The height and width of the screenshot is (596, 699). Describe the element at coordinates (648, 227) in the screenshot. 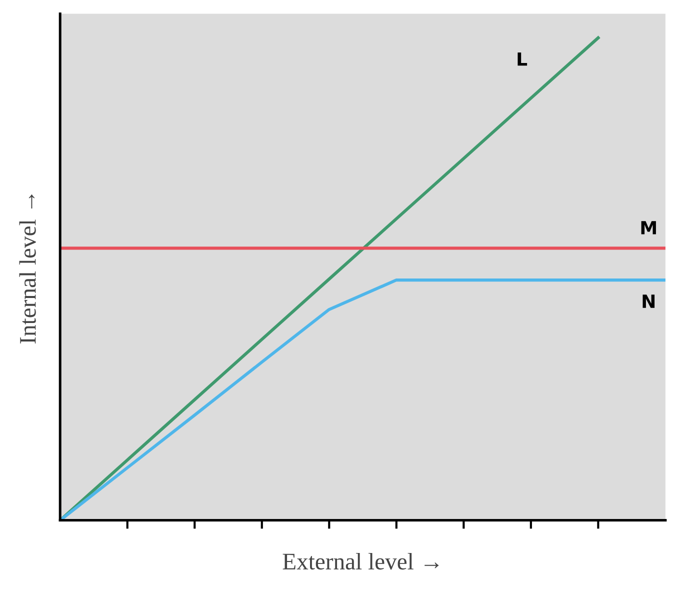

I see `series-label: M` at that location.